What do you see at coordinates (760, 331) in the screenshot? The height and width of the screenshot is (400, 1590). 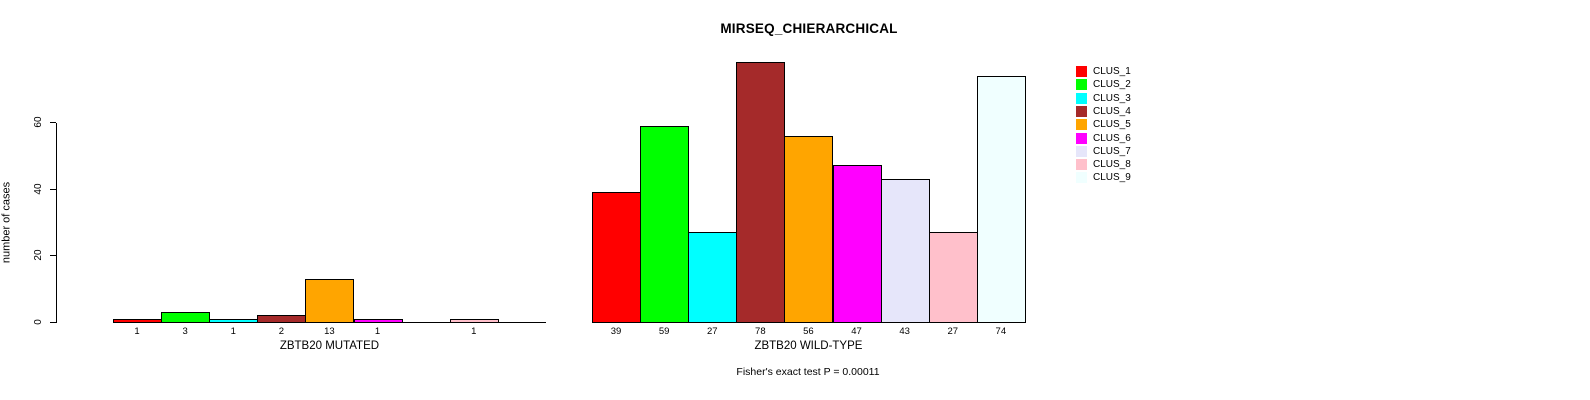 I see `bar-value-label: 78` at bounding box center [760, 331].